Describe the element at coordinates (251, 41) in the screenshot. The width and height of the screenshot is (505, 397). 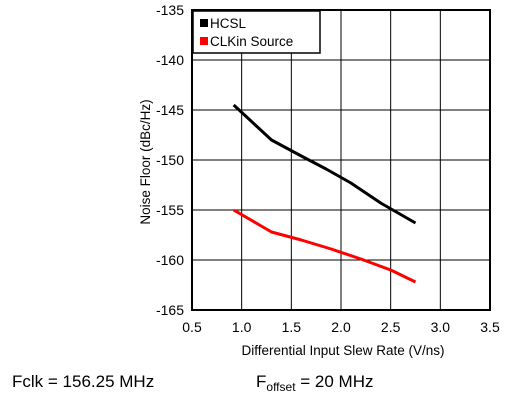
I see `legend-label: CLKin Source` at that location.